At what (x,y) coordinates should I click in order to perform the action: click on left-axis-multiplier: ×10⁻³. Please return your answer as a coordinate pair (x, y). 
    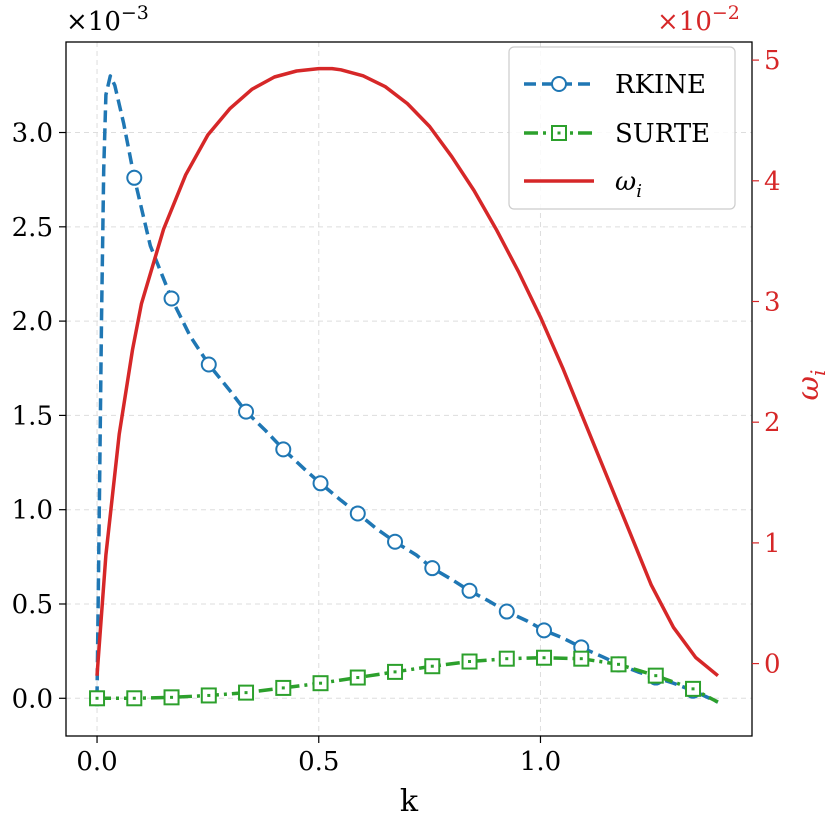
    Looking at the image, I should click on (107, 19).